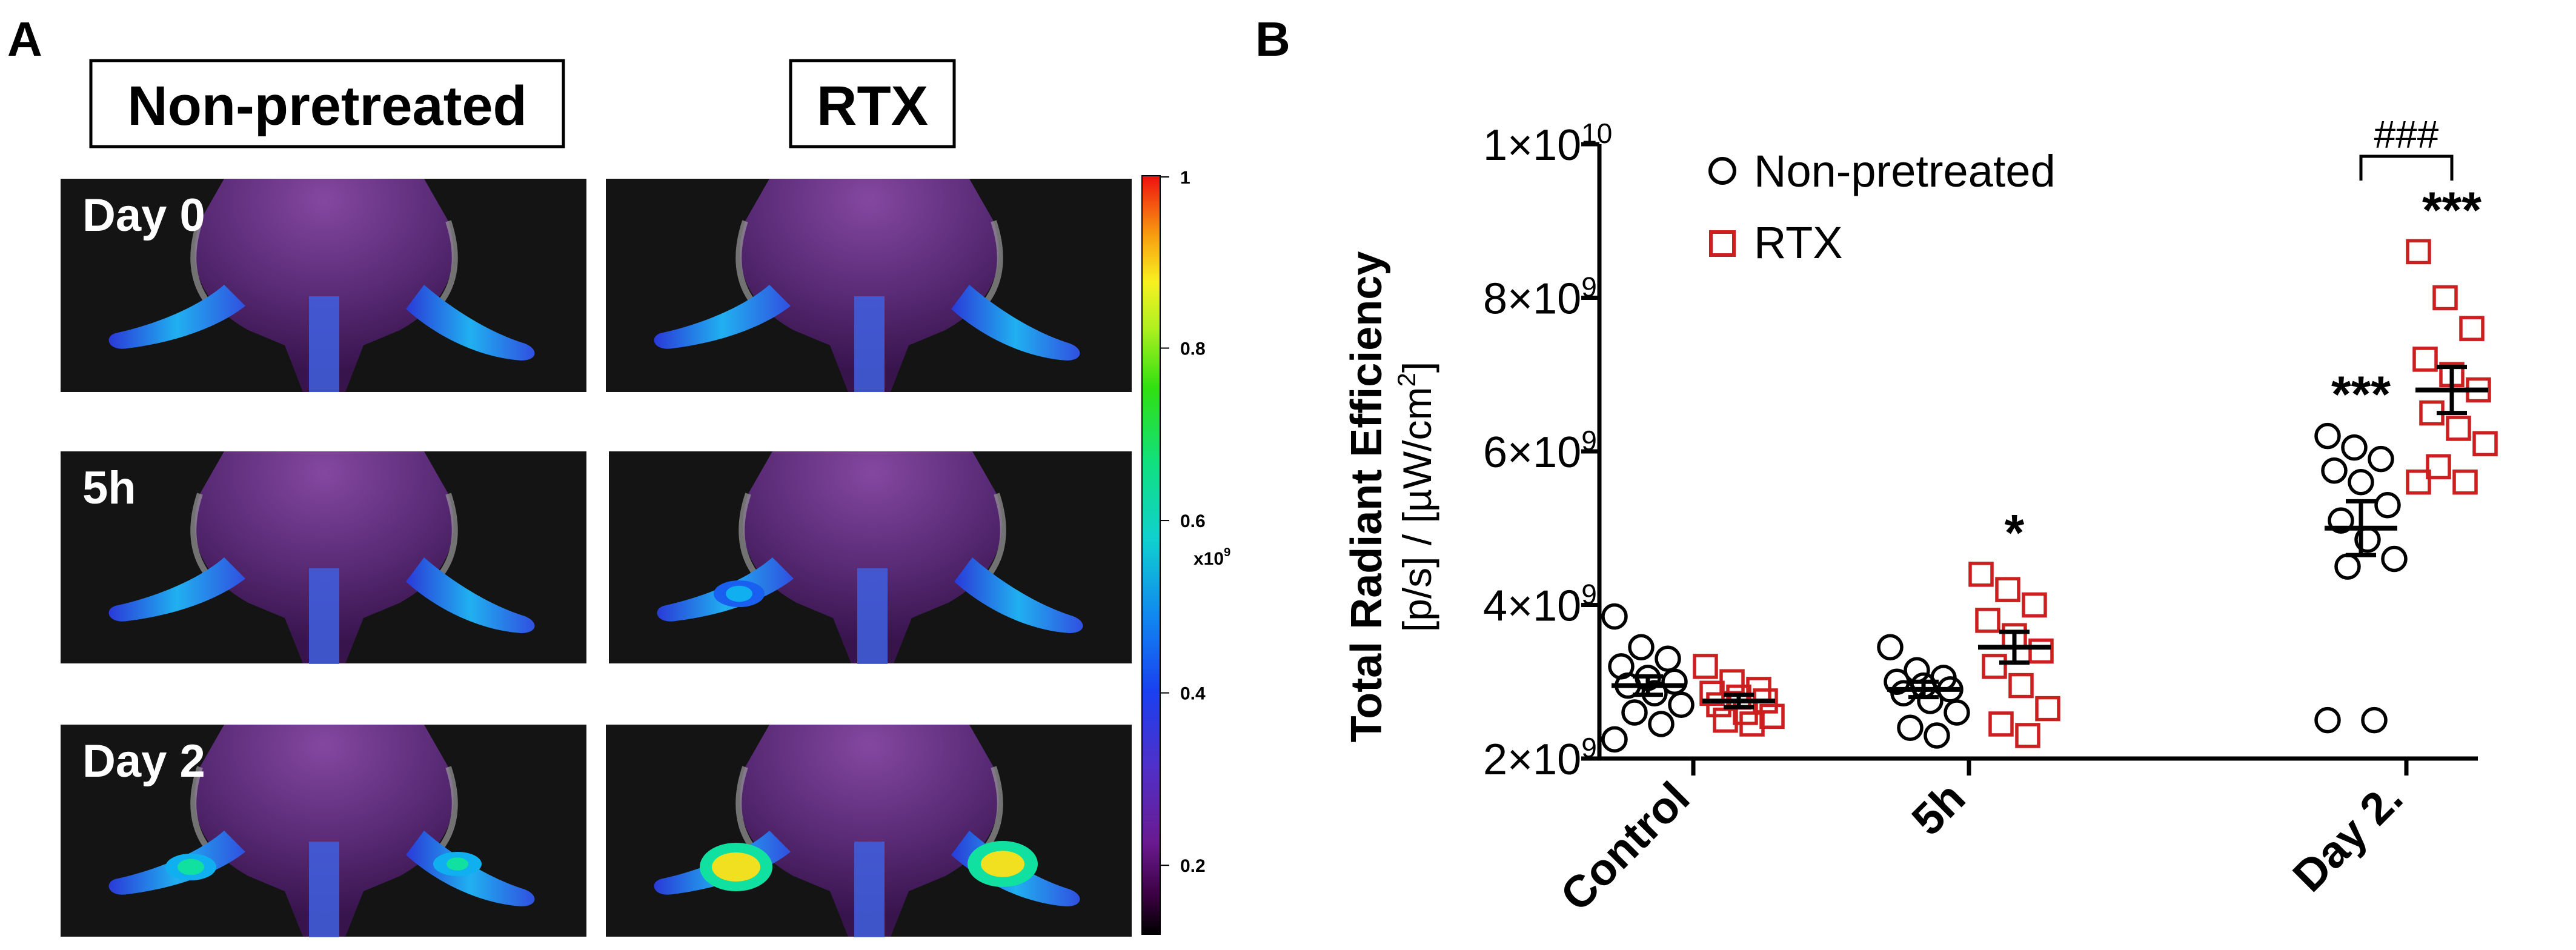 Image resolution: width=2576 pixels, height=950 pixels. I want to click on significance-marks: *******, so click(2243, 370).